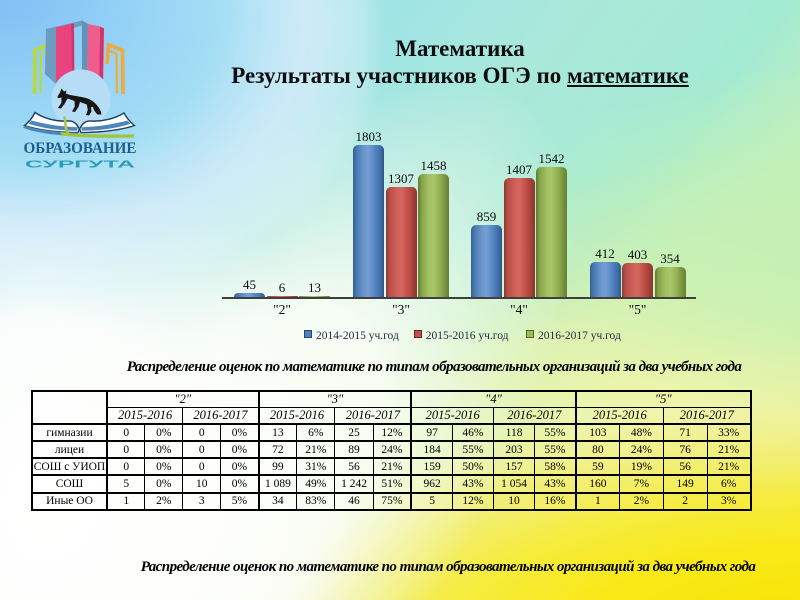 The width and height of the screenshot is (800, 600). Describe the element at coordinates (80, 148) in the screenshot. I see `svg-text: ОБРАЗОВАНИЕ` at that location.